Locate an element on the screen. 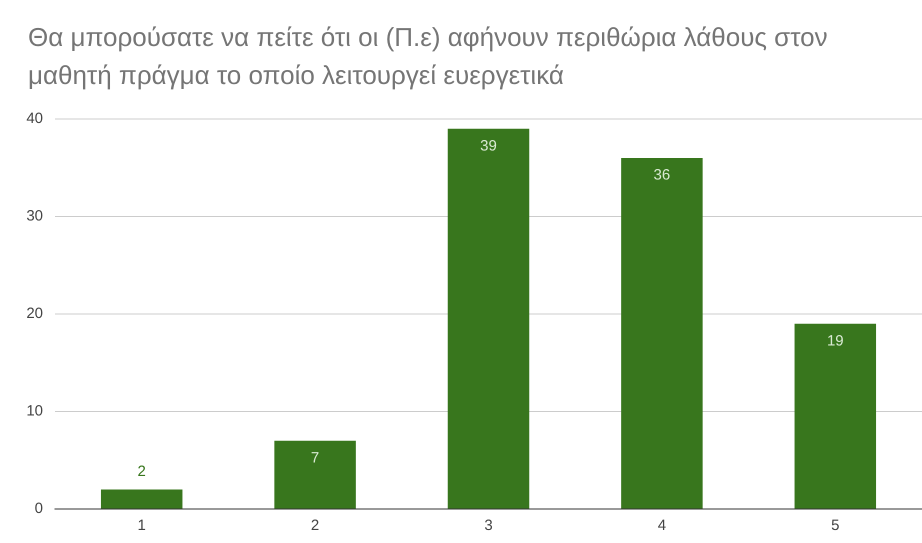 Image resolution: width=922 pixels, height=543 pixels. x-tick-label: 3 is located at coordinates (488, 525).